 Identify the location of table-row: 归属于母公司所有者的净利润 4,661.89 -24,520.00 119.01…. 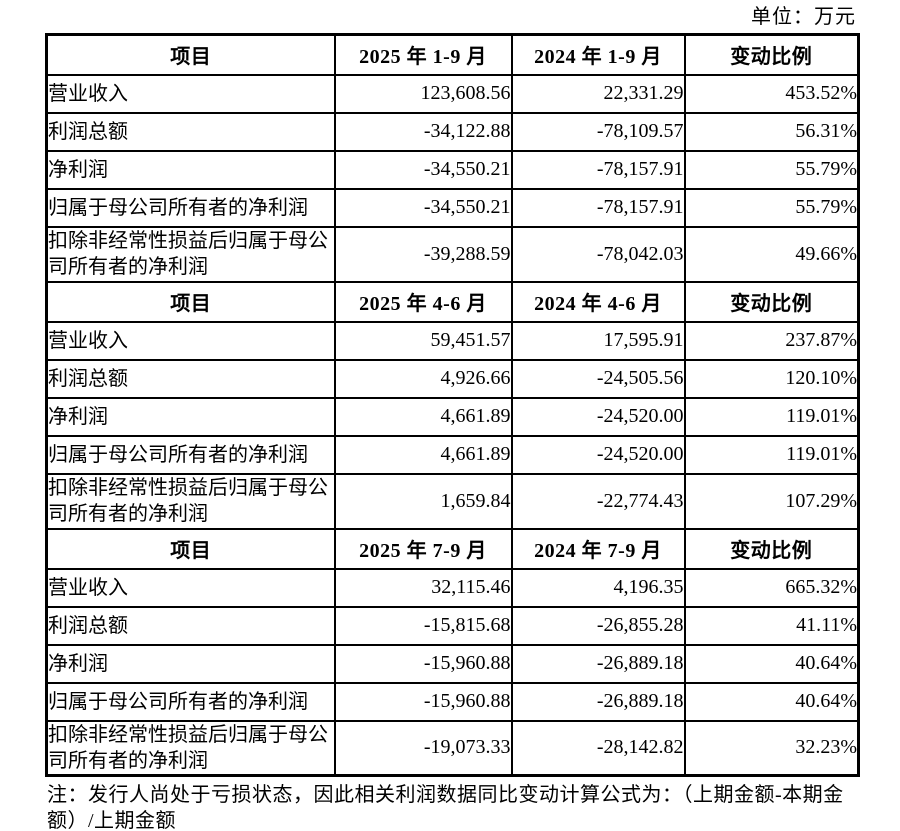
(452, 454).